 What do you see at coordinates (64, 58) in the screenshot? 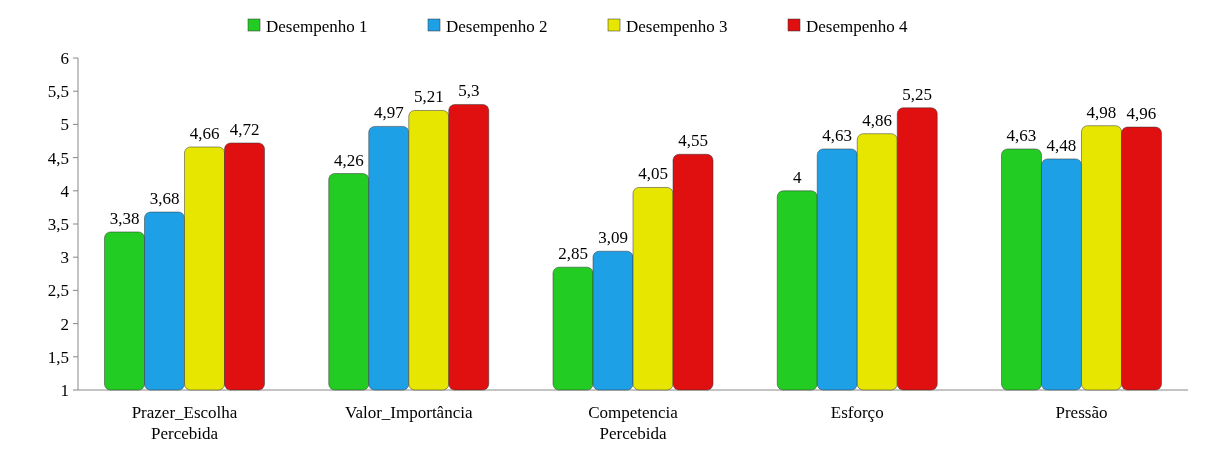
I see `y-tick-label: 6` at bounding box center [64, 58].